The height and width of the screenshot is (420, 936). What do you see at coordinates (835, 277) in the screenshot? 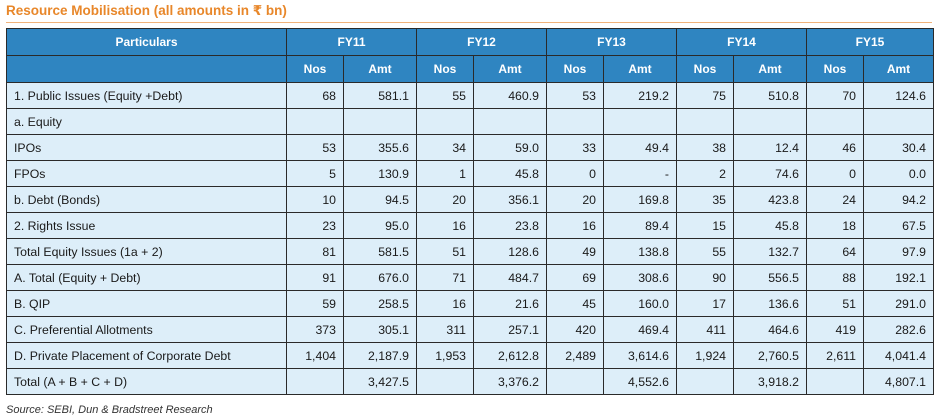
I see `nos-cell: 88` at bounding box center [835, 277].